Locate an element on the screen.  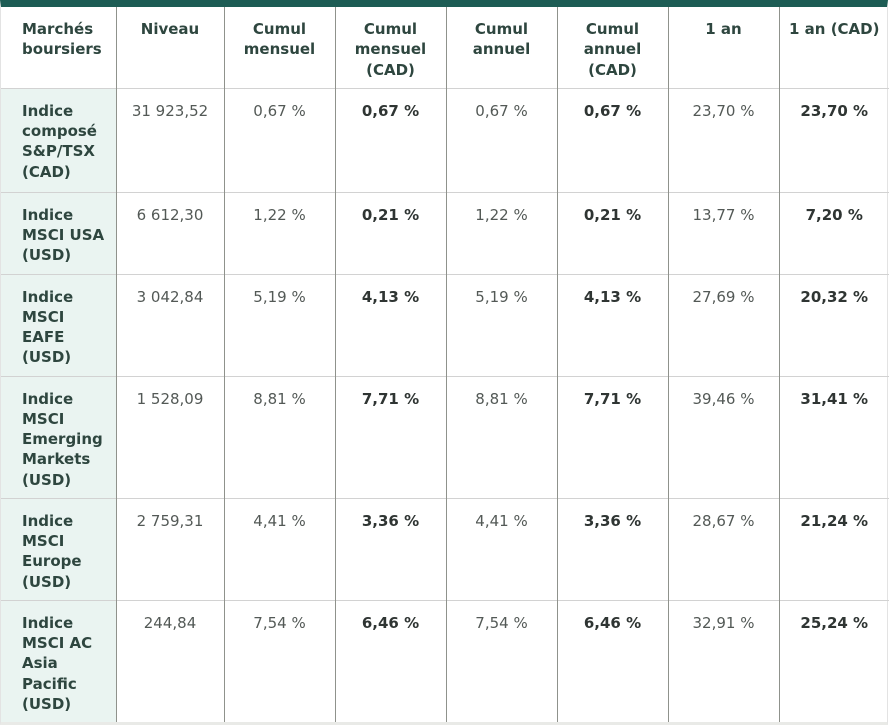
cell-un_an_cad: 23,70 % is located at coordinates (833, 140).